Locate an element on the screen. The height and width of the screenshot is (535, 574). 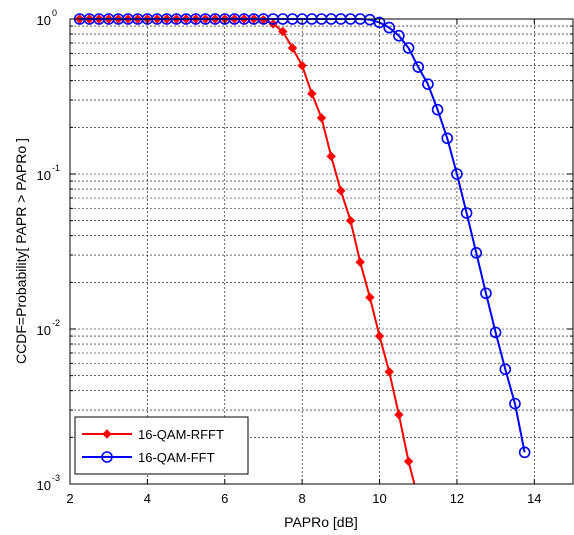
legend-marker-circle is located at coordinates (107, 457).